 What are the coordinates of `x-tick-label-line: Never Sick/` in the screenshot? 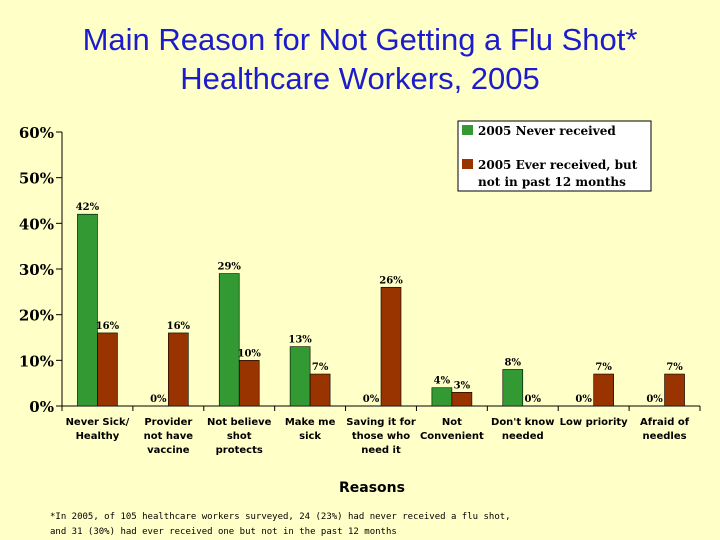 It's located at (98, 422).